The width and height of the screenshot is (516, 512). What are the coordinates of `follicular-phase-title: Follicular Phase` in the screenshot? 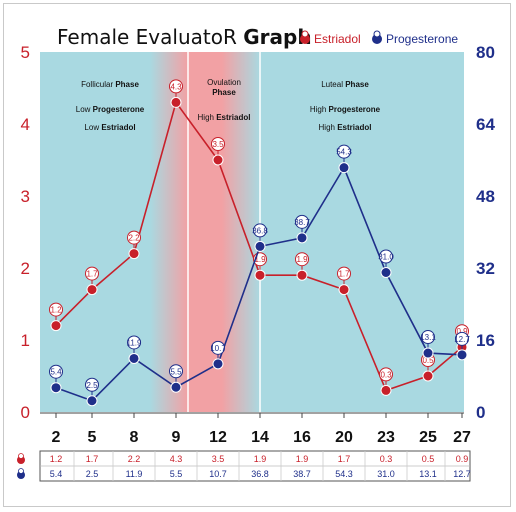 It's located at (110, 84).